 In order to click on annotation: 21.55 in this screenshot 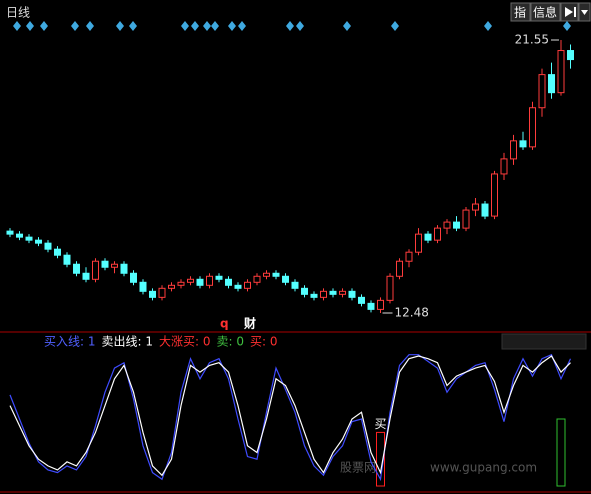, I will do `click(532, 40)`.